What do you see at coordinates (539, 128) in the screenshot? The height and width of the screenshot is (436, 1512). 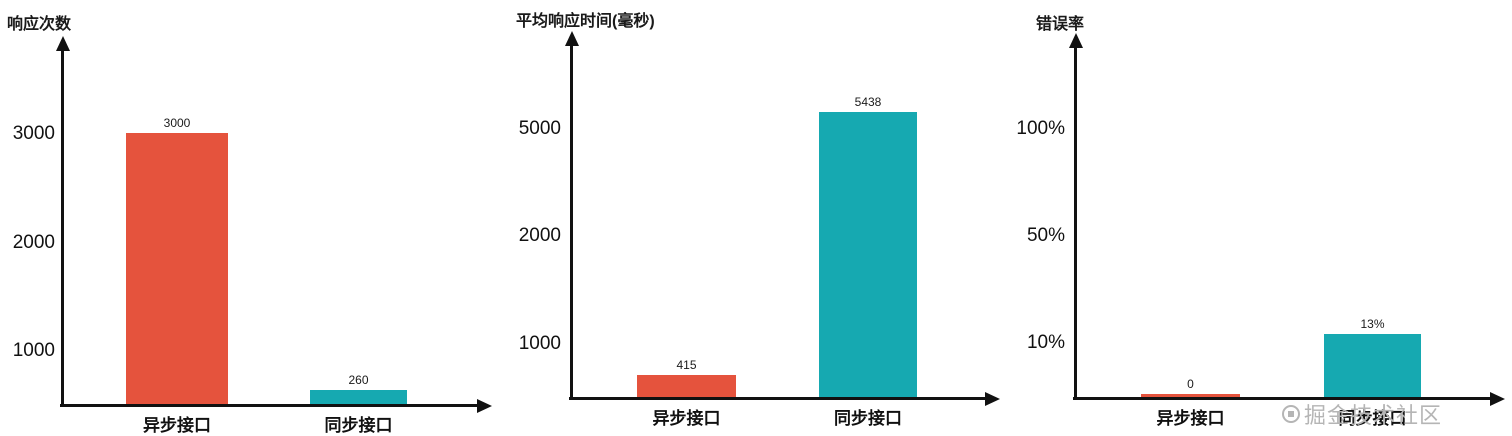 I see `y-tick-label: 5000` at bounding box center [539, 128].